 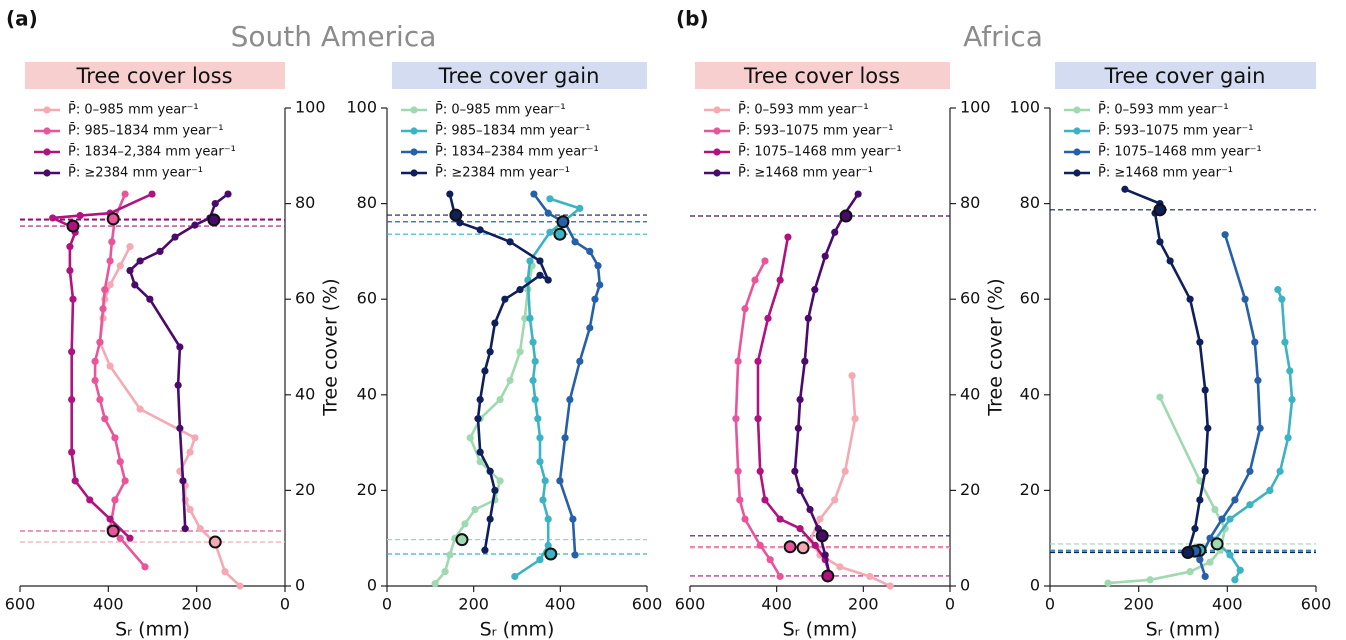 What do you see at coordinates (803, 109) in the screenshot?
I see `legend-label: P̄: 0–593 mm year⁻¹` at bounding box center [803, 109].